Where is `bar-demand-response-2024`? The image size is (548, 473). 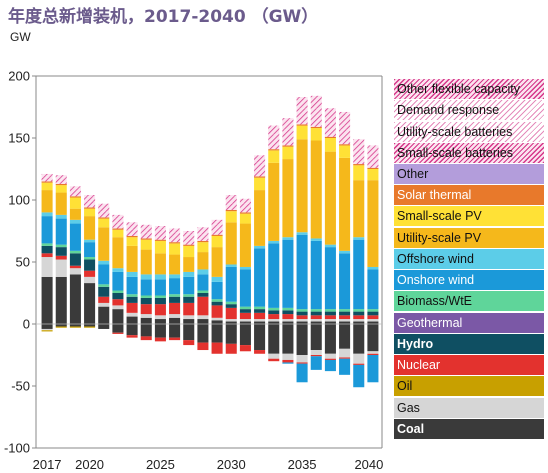
bar-demand-response-2024 is located at coordinates (146, 227).